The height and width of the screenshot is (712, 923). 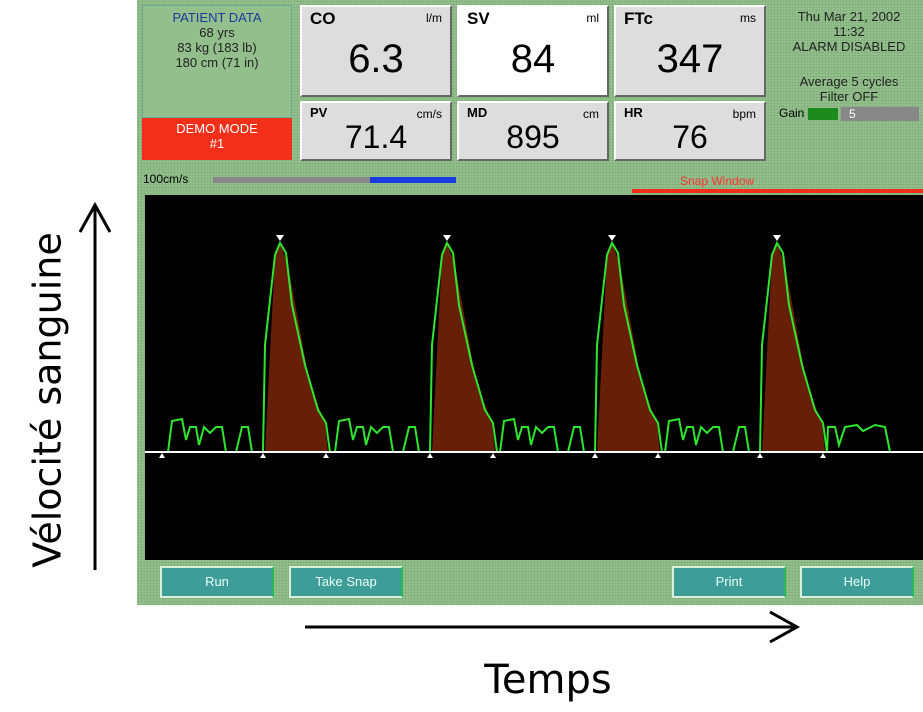 What do you see at coordinates (777, 191) in the screenshot?
I see `snap-bar` at bounding box center [777, 191].